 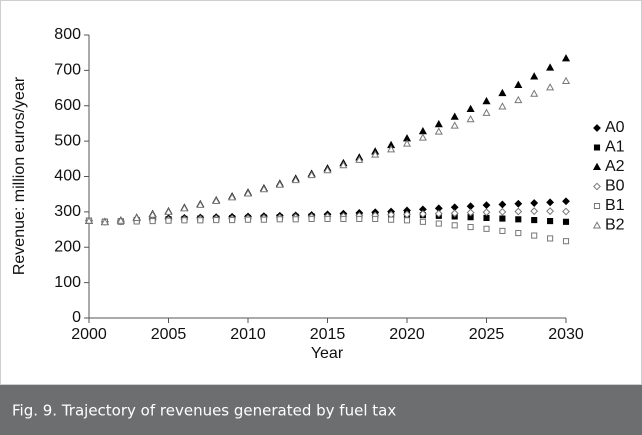 I want to click on y-tick-label: 300, so click(x=67, y=211).